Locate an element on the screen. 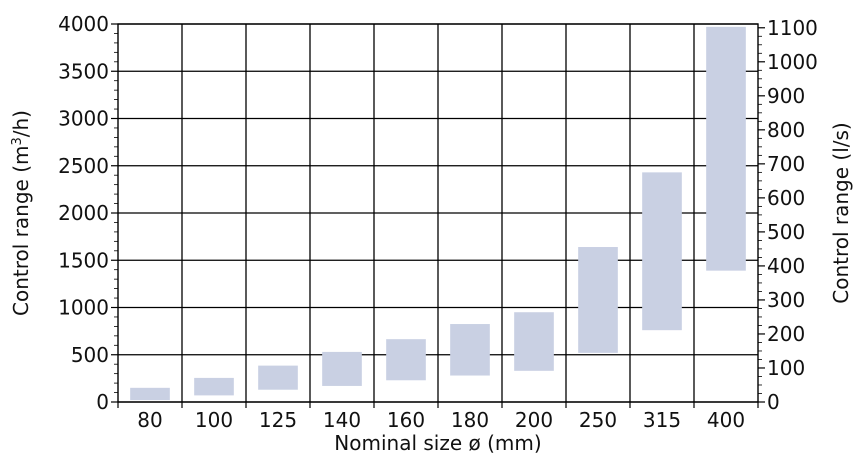 This screenshot has height=468, width=858. x-axis: 80 100 125 140 160 180 200 250 315 400 is located at coordinates (438, 417).